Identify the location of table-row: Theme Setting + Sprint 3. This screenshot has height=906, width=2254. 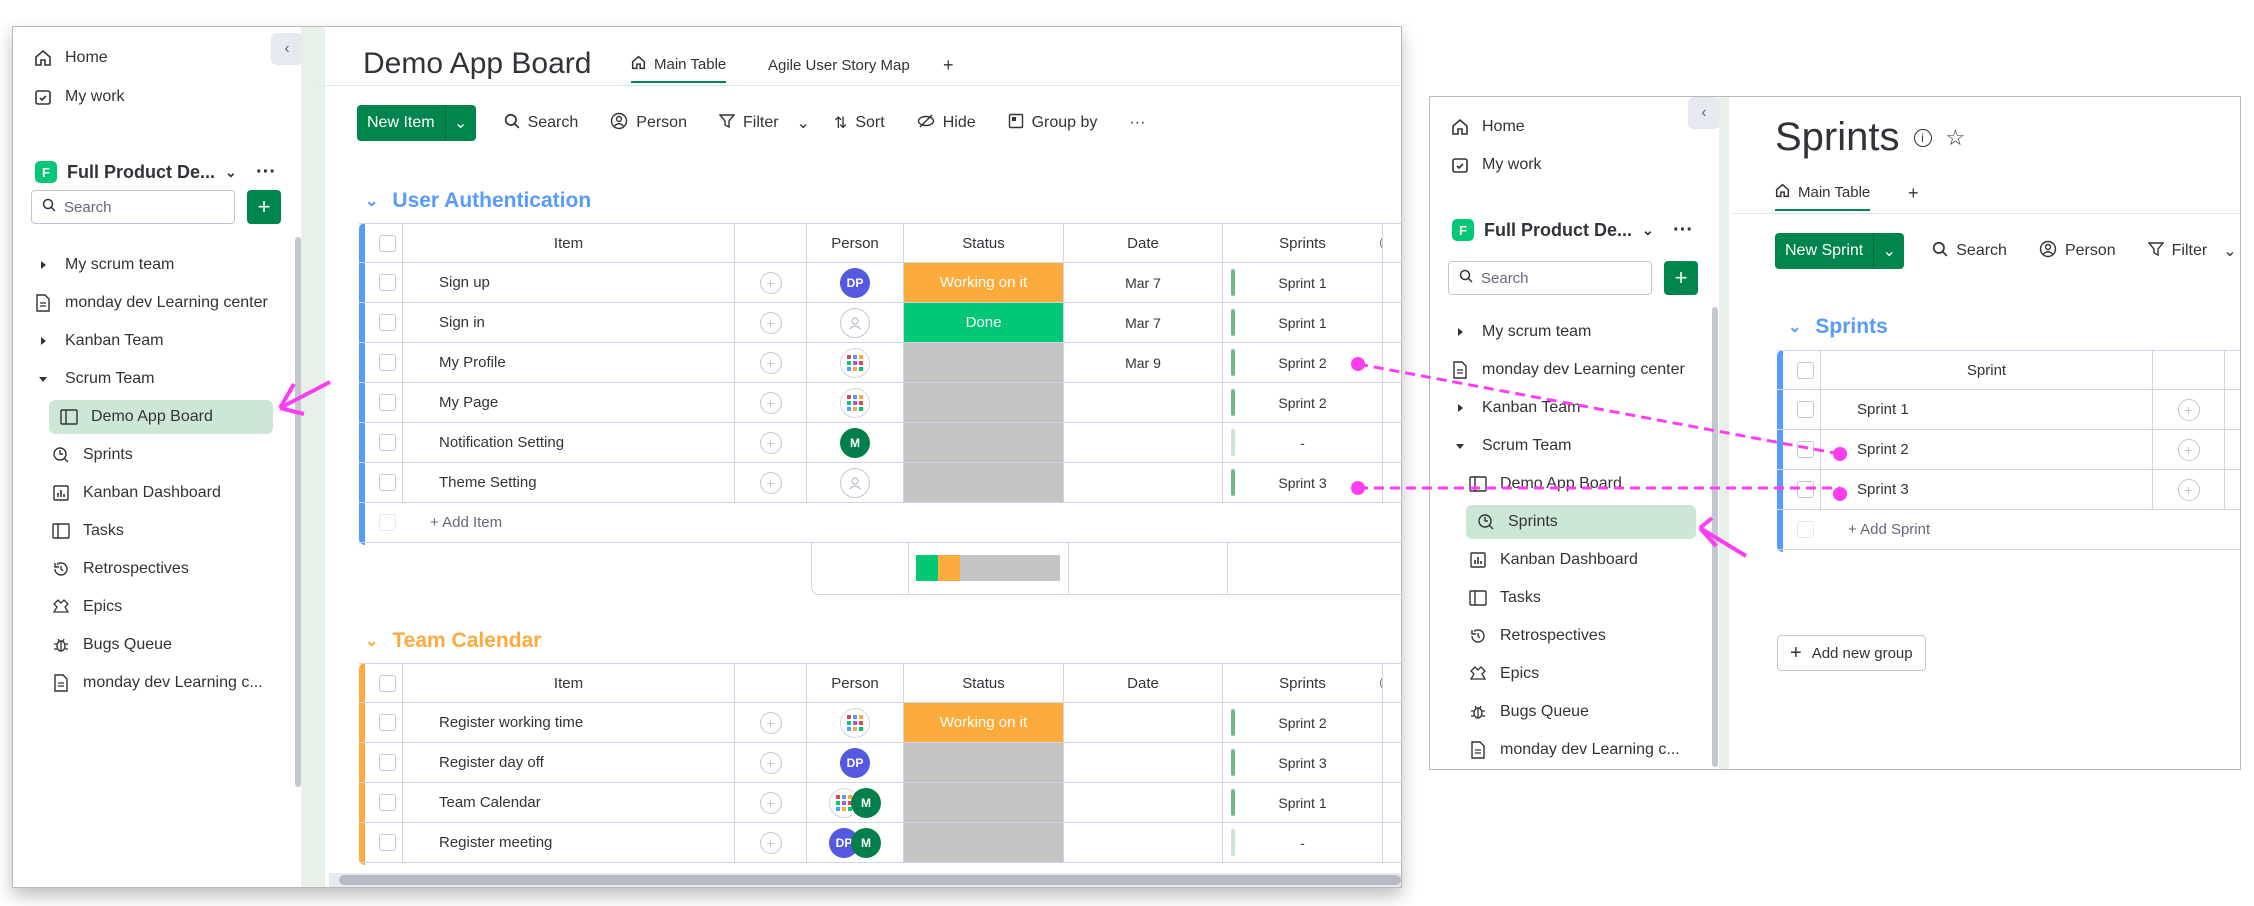
(880, 483).